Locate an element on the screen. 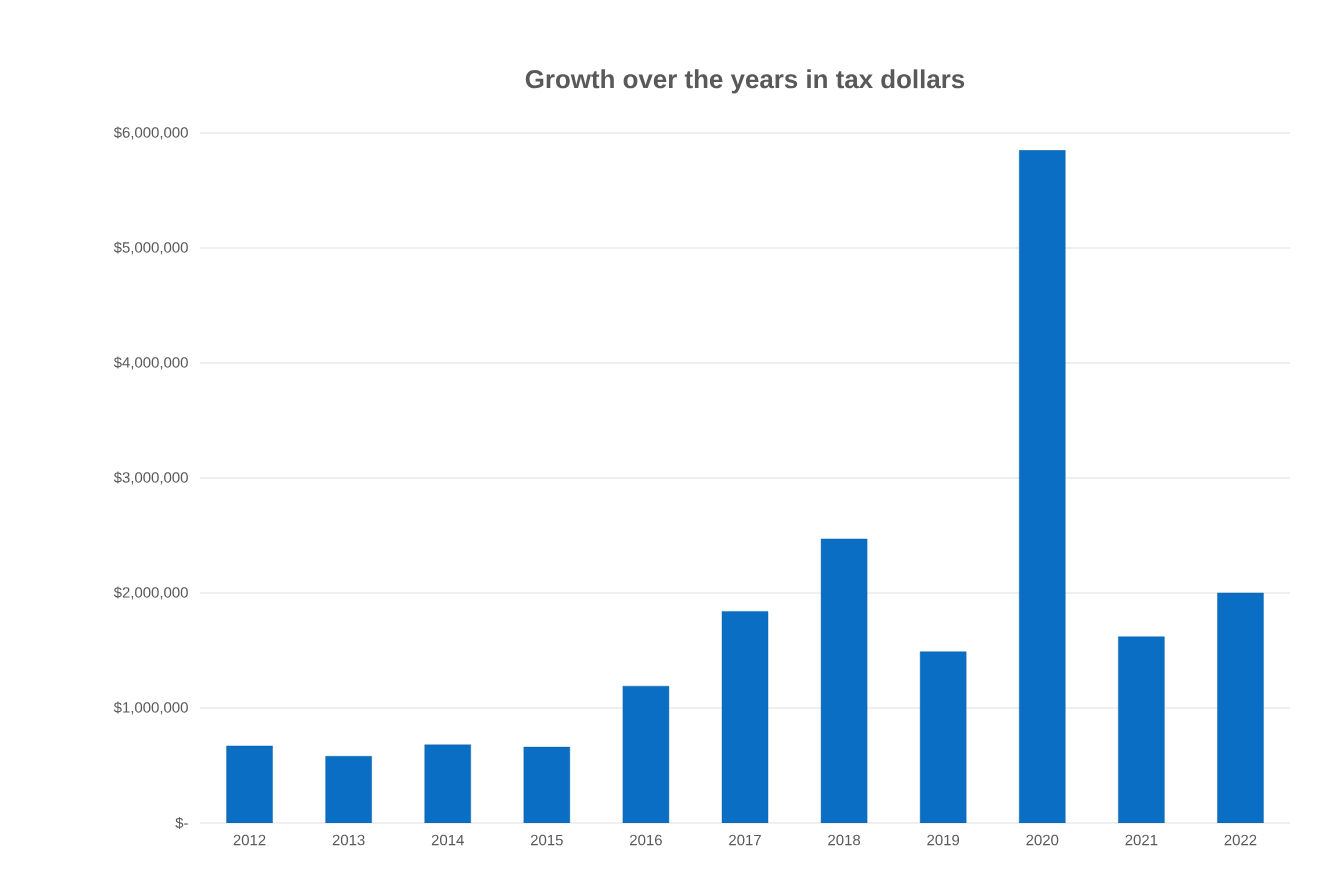 The width and height of the screenshot is (1338, 893). y-tick-label: $5,000,000 is located at coordinates (150, 248).